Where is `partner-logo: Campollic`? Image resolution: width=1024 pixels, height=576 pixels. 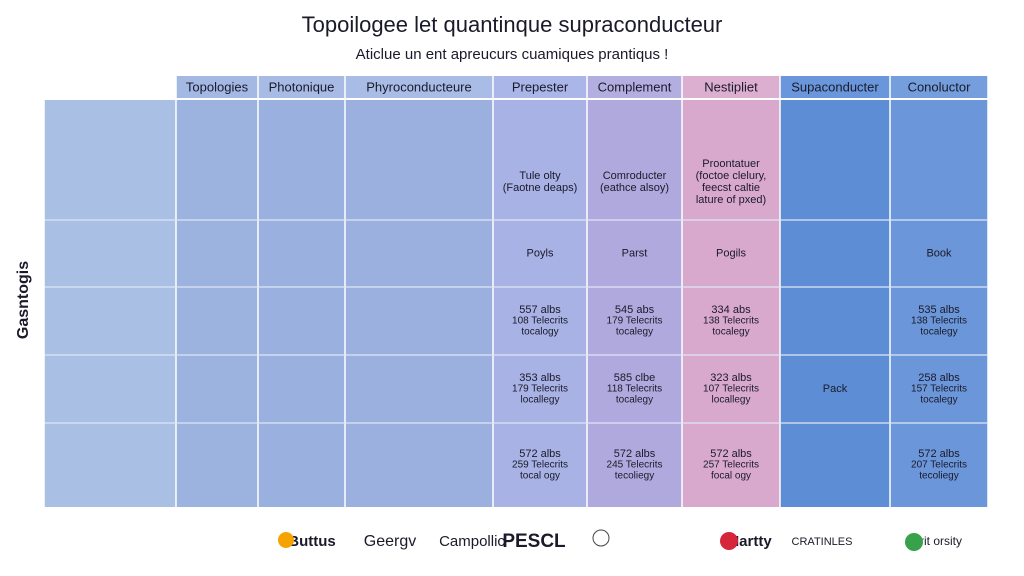 partner-logo: Campollic is located at coordinates (472, 541).